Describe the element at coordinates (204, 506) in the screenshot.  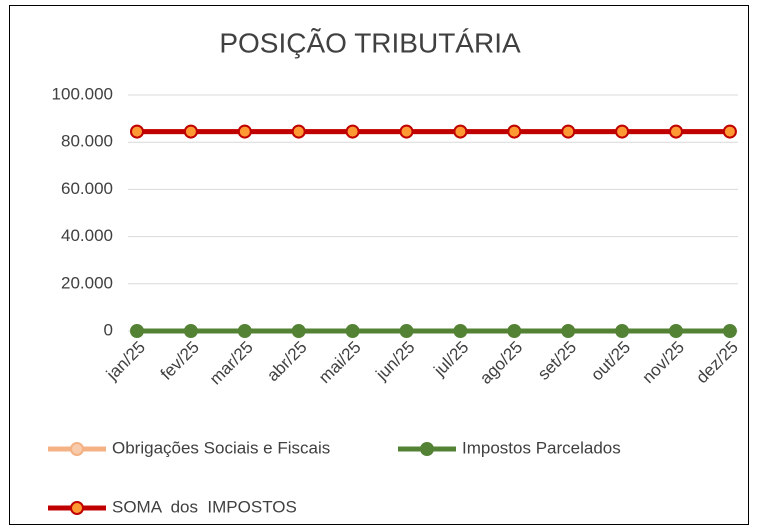
I see `legend-label: SOMA dos IMPOSTOS` at that location.